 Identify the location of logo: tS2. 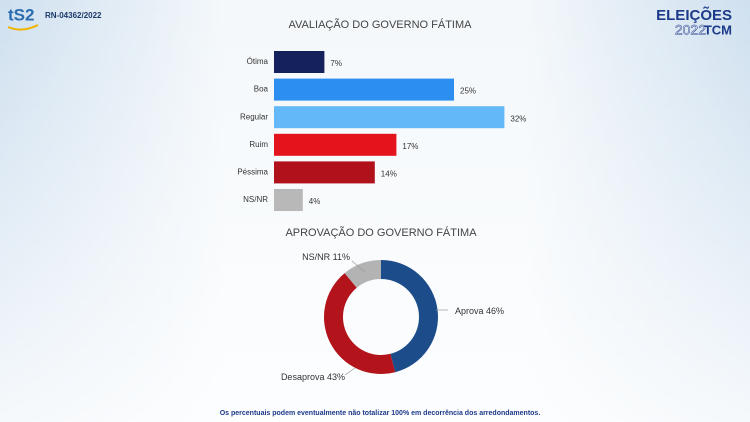
(21, 14).